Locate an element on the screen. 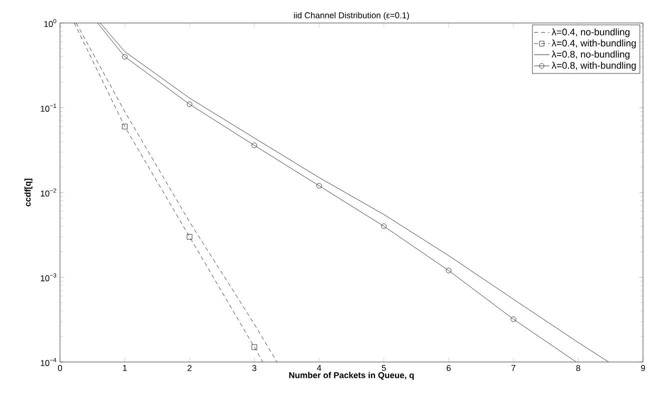 The width and height of the screenshot is (666, 401). x-tick-label: 3 is located at coordinates (254, 368).